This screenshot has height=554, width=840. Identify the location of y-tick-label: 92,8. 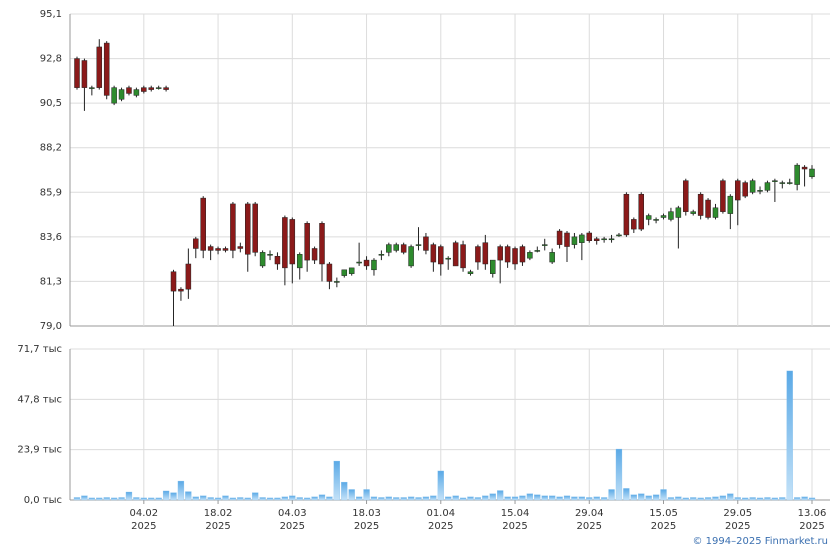
(51, 59).